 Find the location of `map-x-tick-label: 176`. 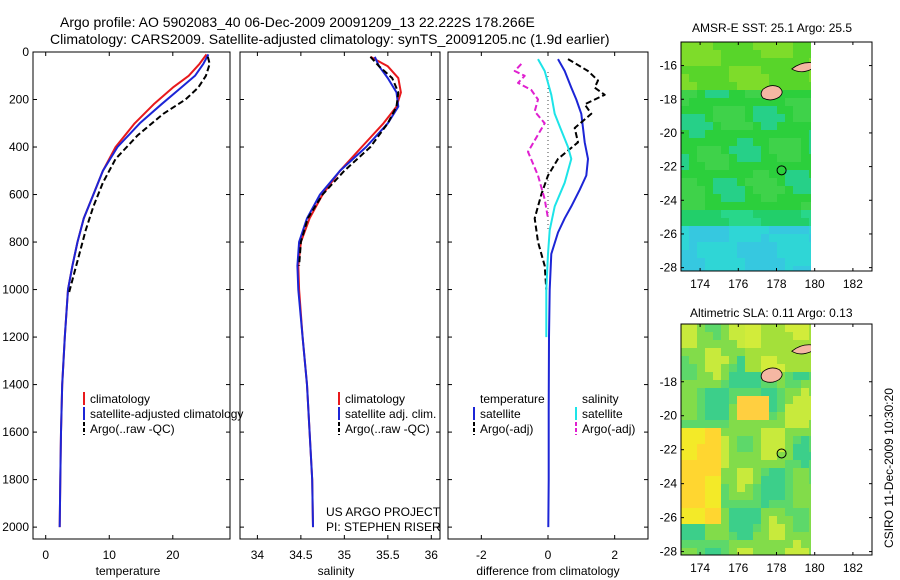

map-x-tick-label: 176 is located at coordinates (738, 284).